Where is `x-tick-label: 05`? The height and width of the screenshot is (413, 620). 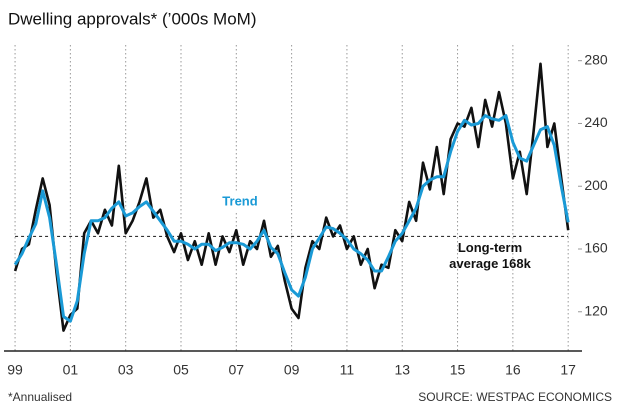
x-tick-label: 05 is located at coordinates (181, 370).